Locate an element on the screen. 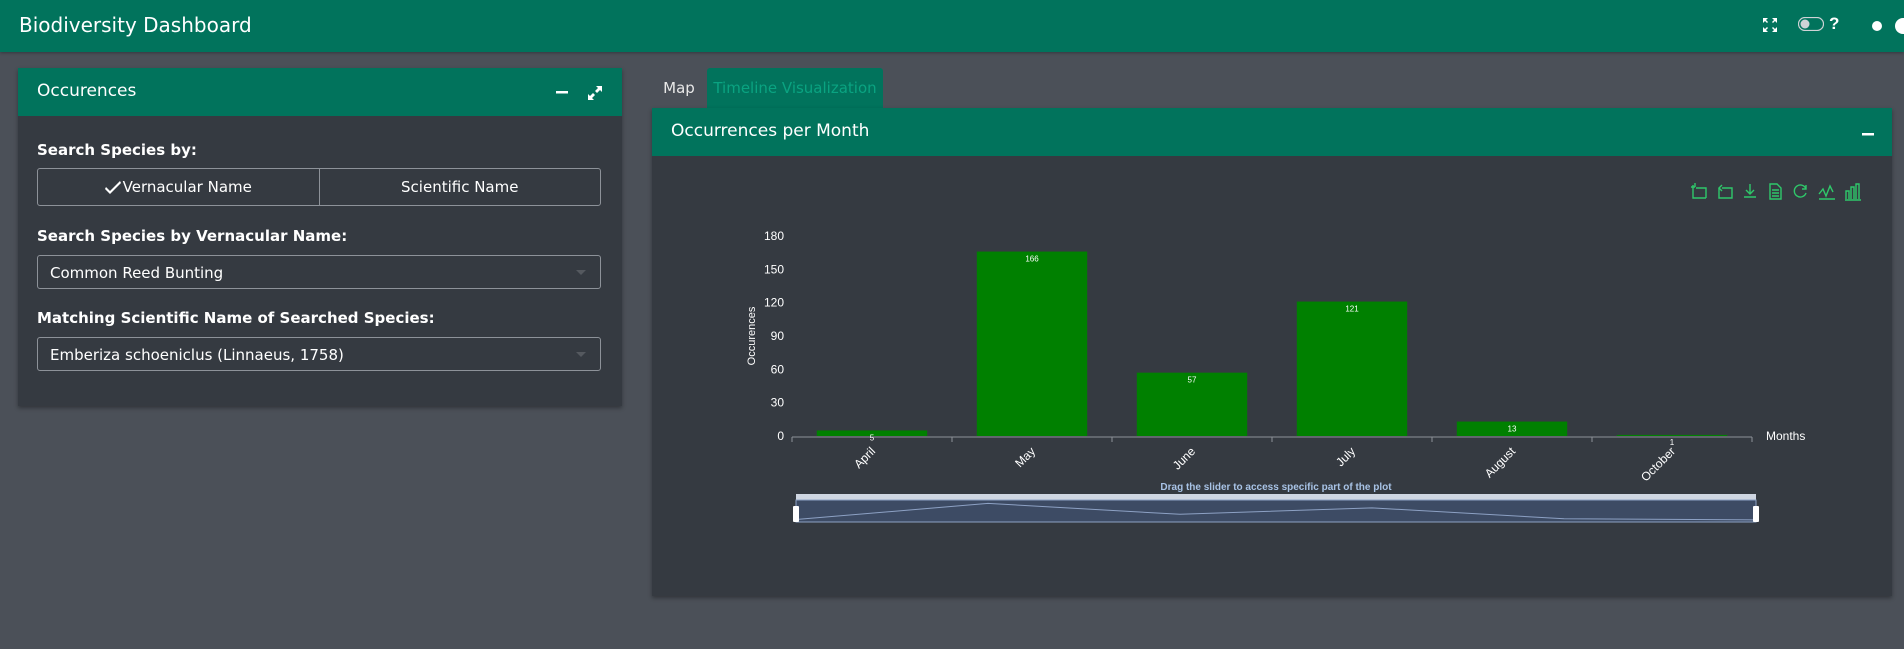  tab-timeline-visualization: Timeline Visualization is located at coordinates (795, 88).